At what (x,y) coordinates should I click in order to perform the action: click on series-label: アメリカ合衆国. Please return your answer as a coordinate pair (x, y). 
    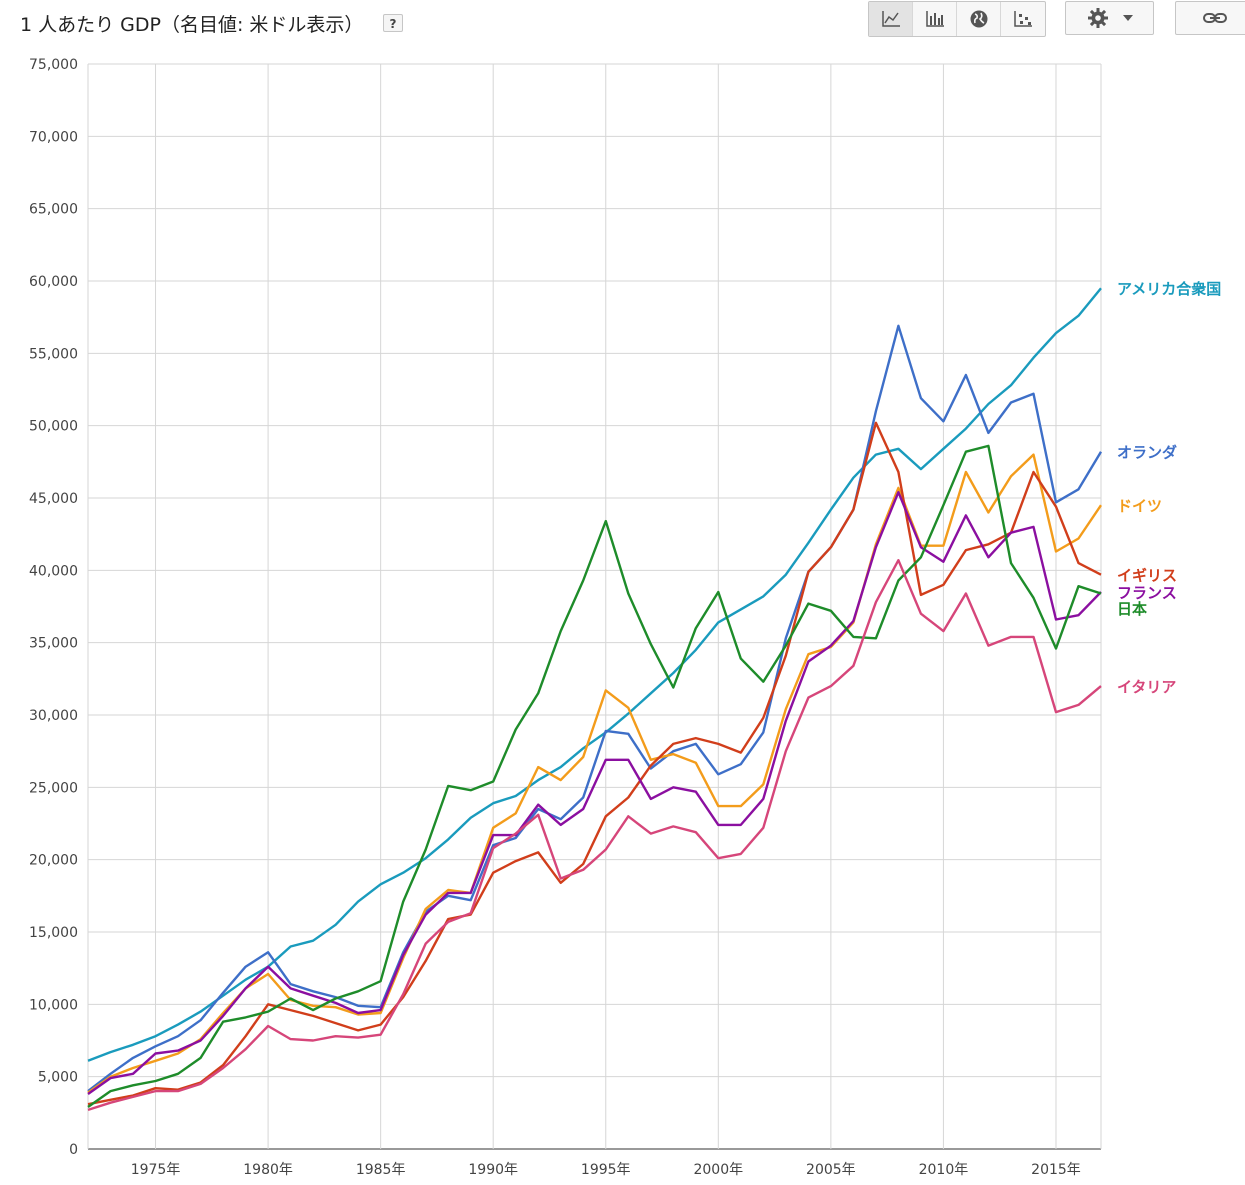
    Looking at the image, I should click on (1169, 289).